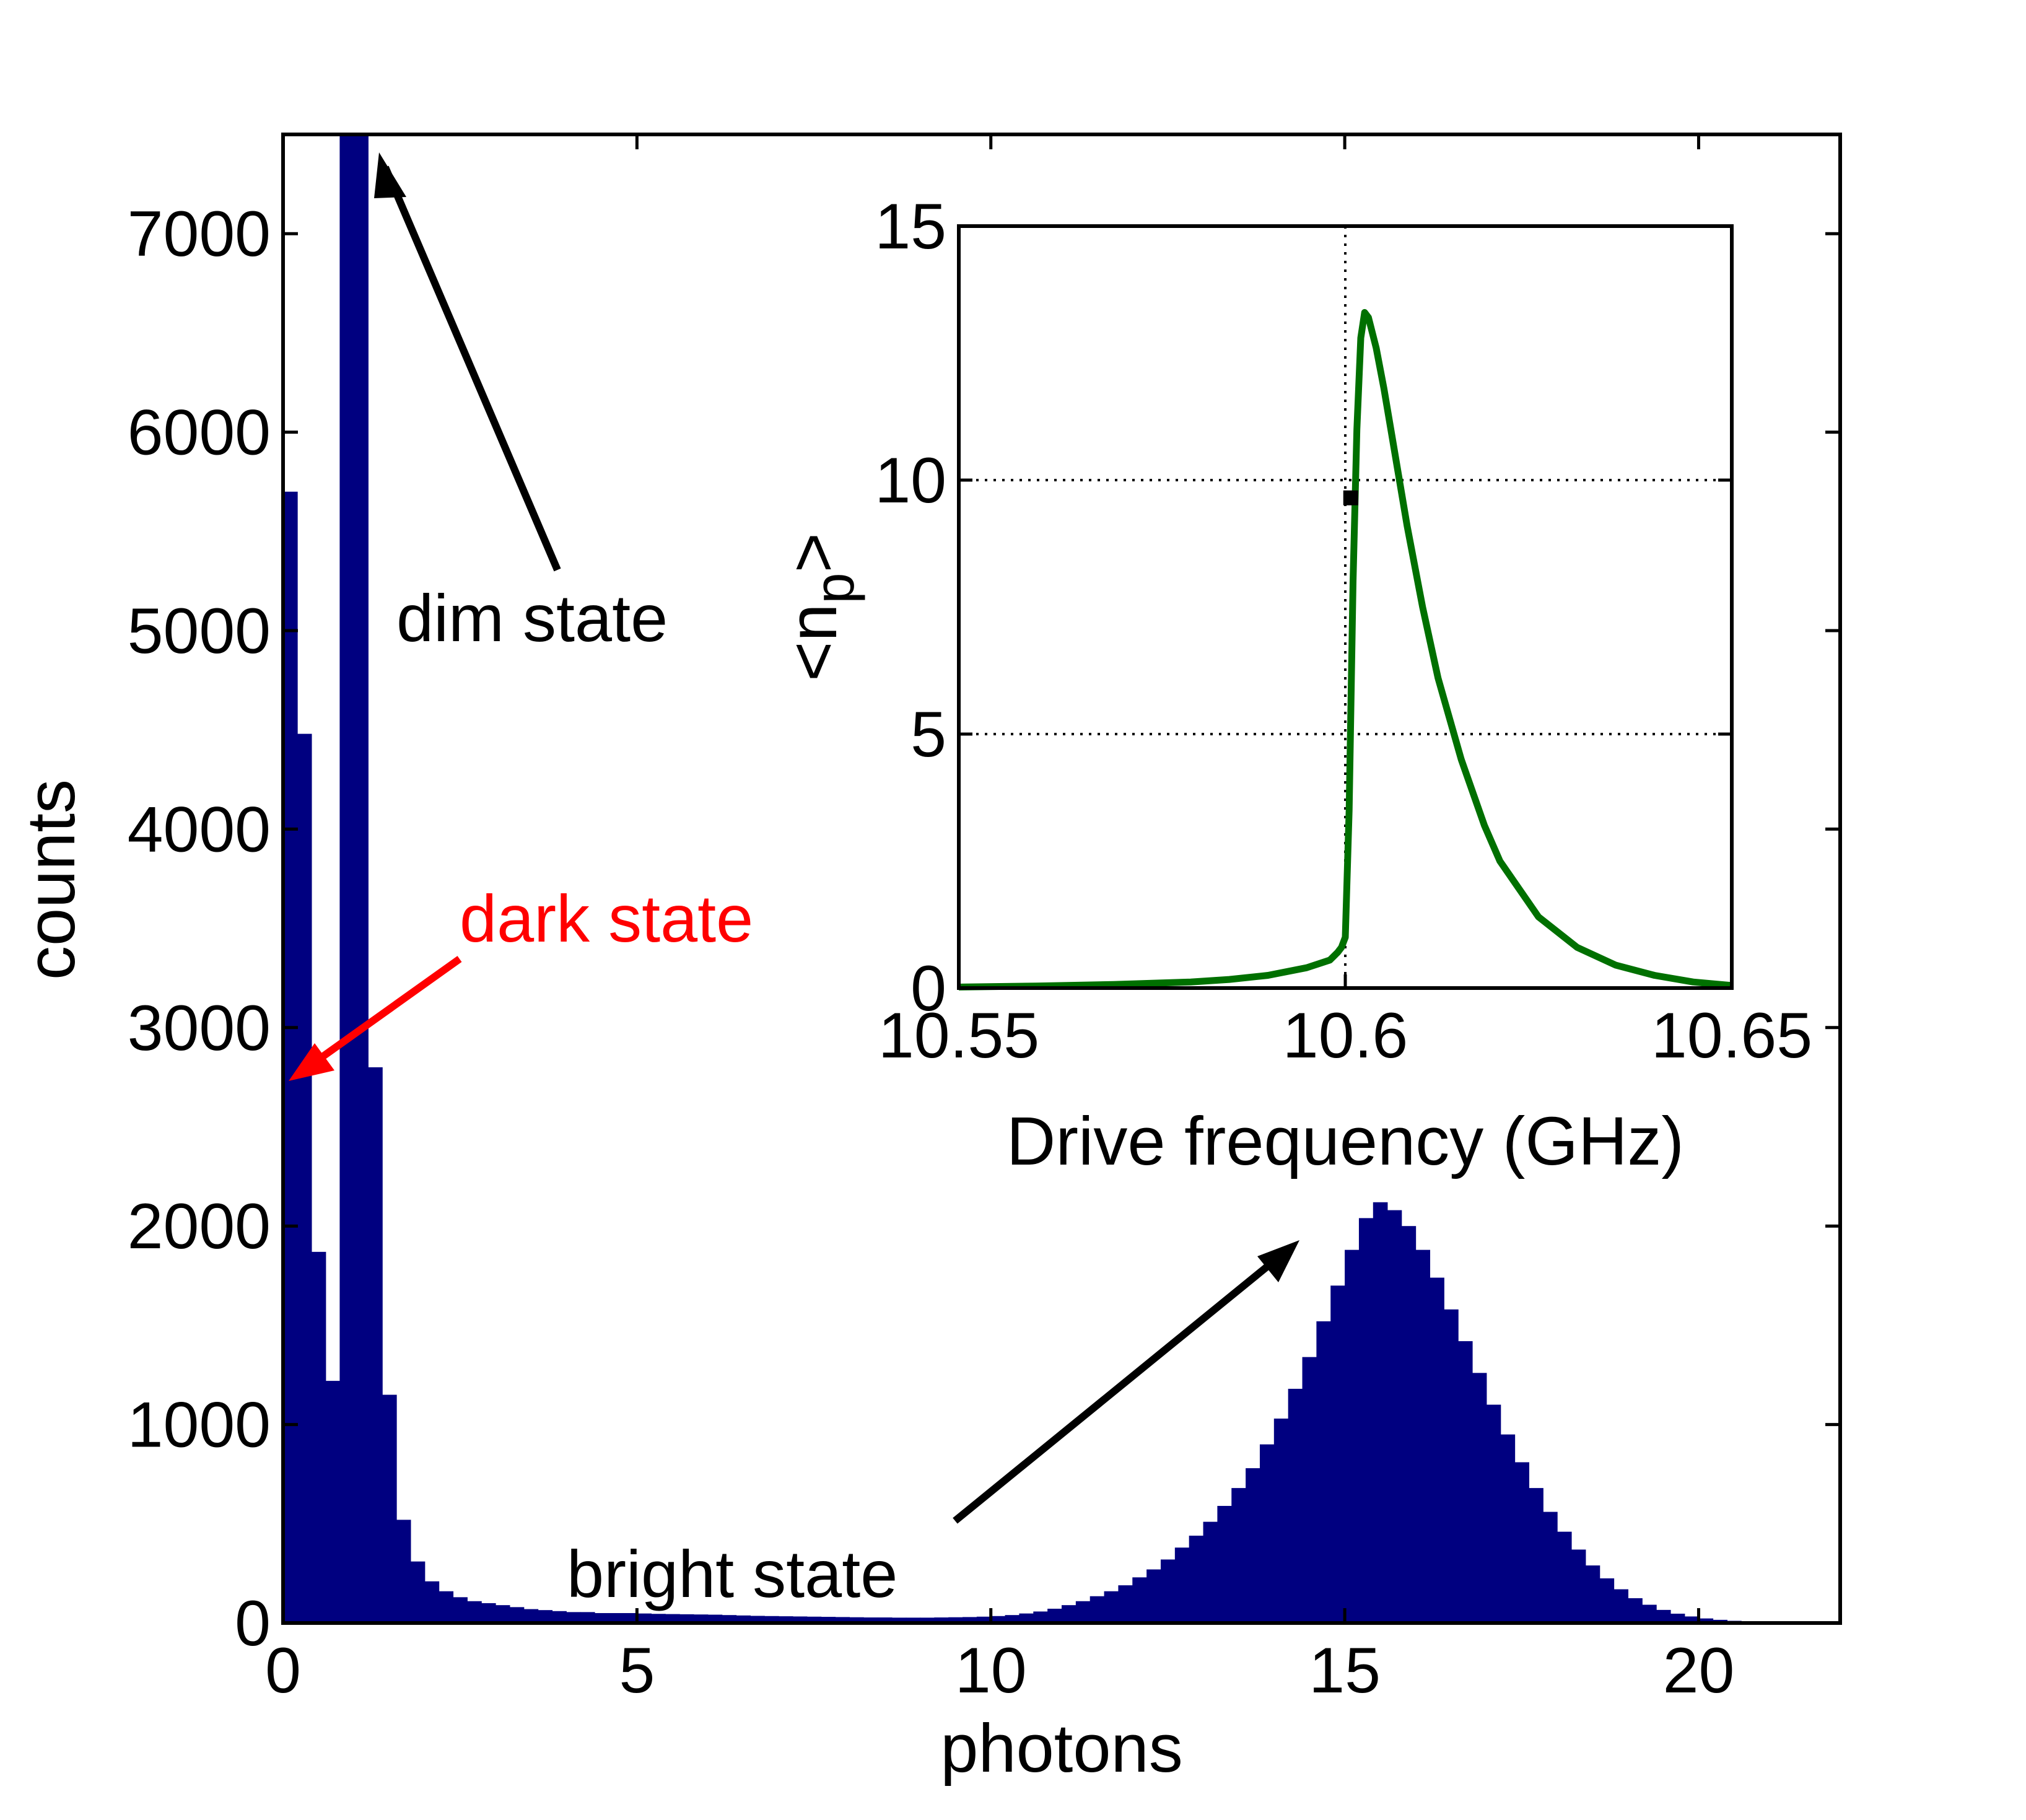 This screenshot has height=1820, width=2026. I want to click on inset-y-tick-label: 15, so click(910, 227).